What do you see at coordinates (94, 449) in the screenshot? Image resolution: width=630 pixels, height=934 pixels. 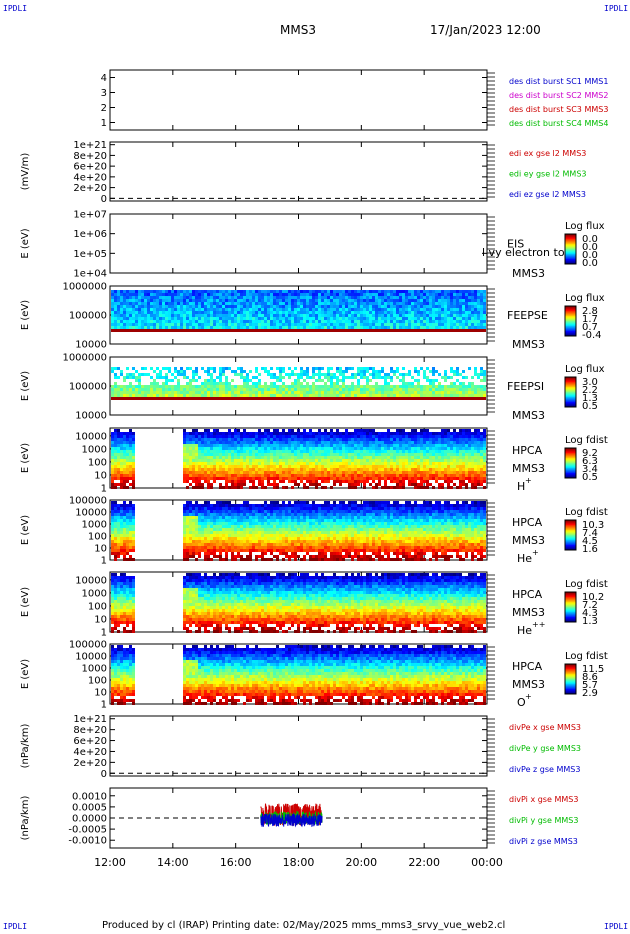 I see `panel-hpca-h-ytick-label: 1000` at bounding box center [94, 449].